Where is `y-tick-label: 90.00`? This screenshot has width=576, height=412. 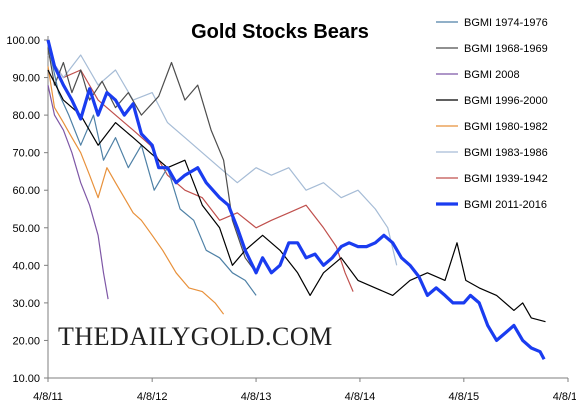
y-tick-label: 90.00 is located at coordinates (26, 79).